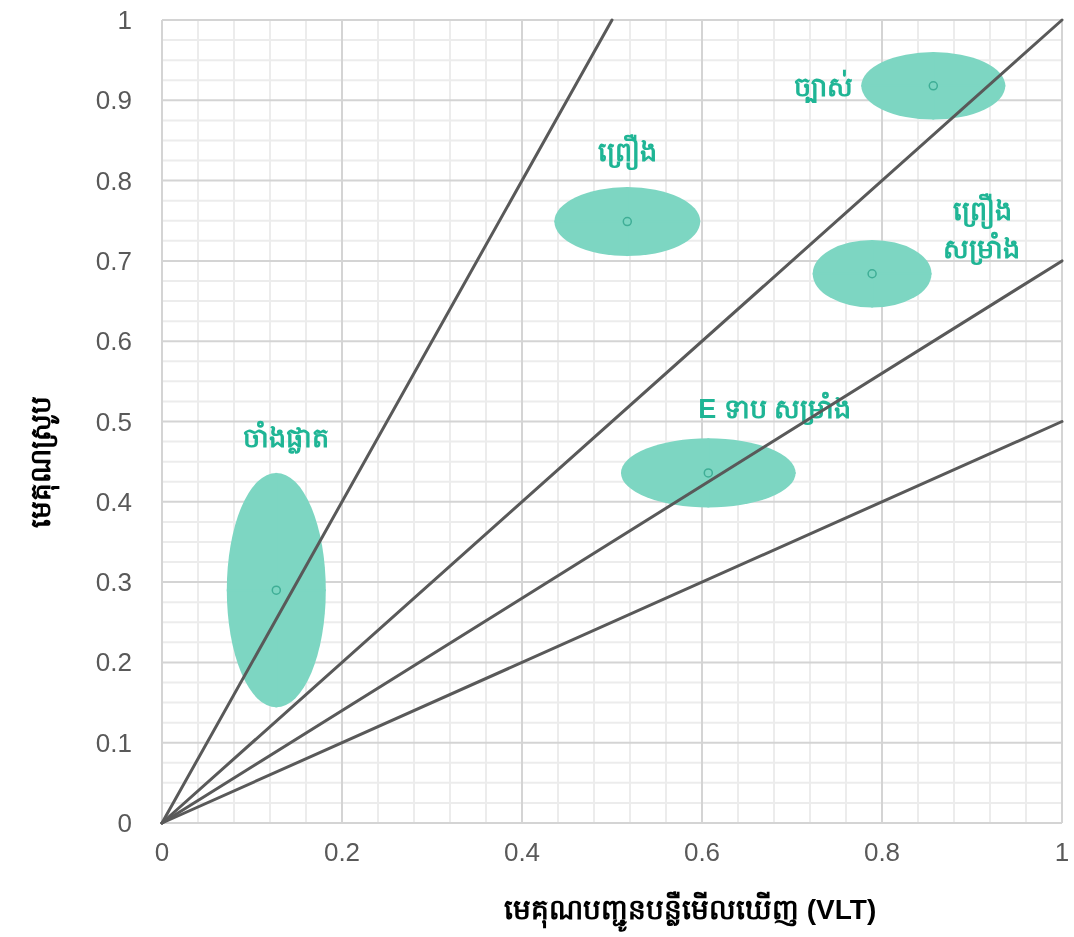 This screenshot has height=937, width=1074. Describe the element at coordinates (522, 852) in the screenshot. I see `x-tick-label: 0.4` at that location.